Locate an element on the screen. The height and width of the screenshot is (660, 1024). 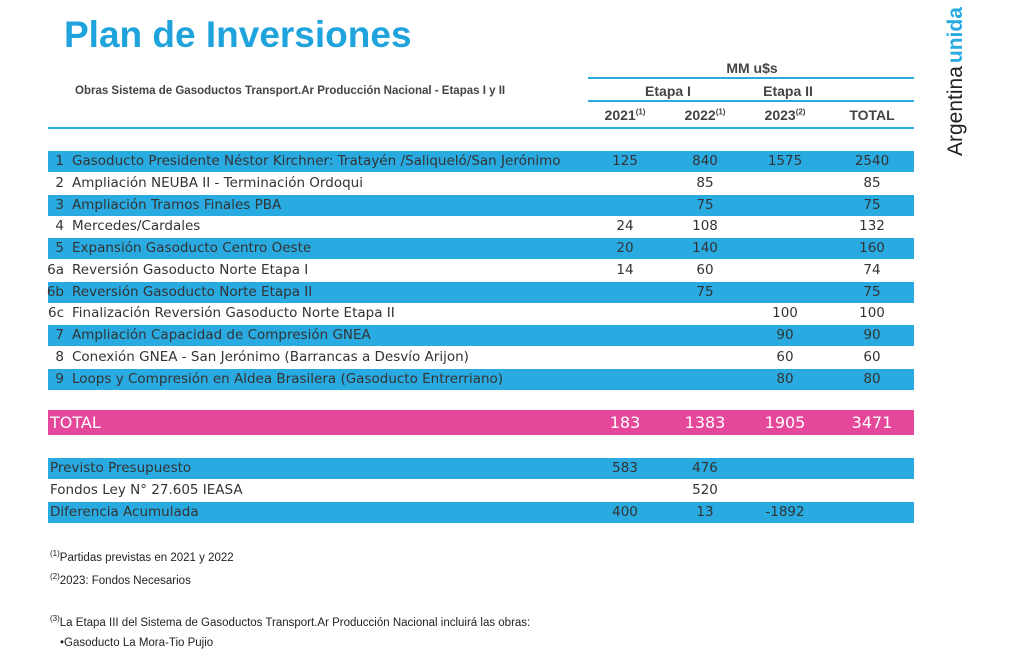
row-number: 8 is located at coordinates (59, 356).